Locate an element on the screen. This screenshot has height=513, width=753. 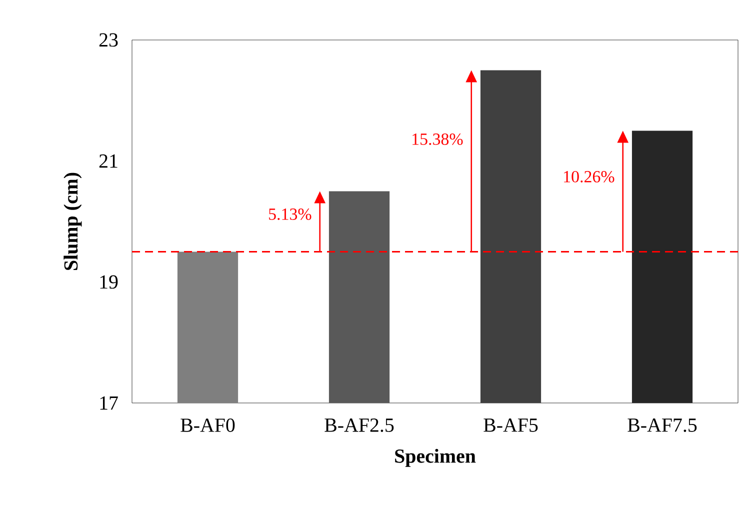
y-tick-label: 19 is located at coordinates (109, 282).